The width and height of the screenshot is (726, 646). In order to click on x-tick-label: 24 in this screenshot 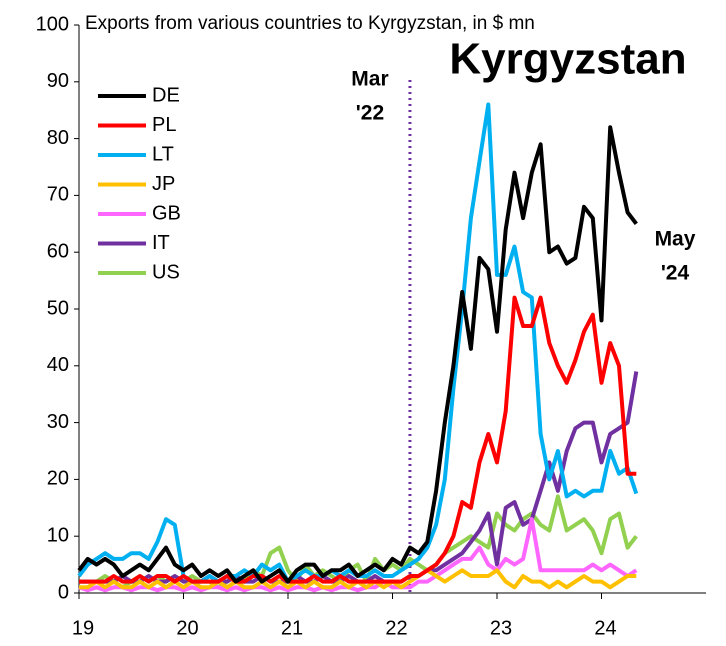, I will do `click(605, 628)`.